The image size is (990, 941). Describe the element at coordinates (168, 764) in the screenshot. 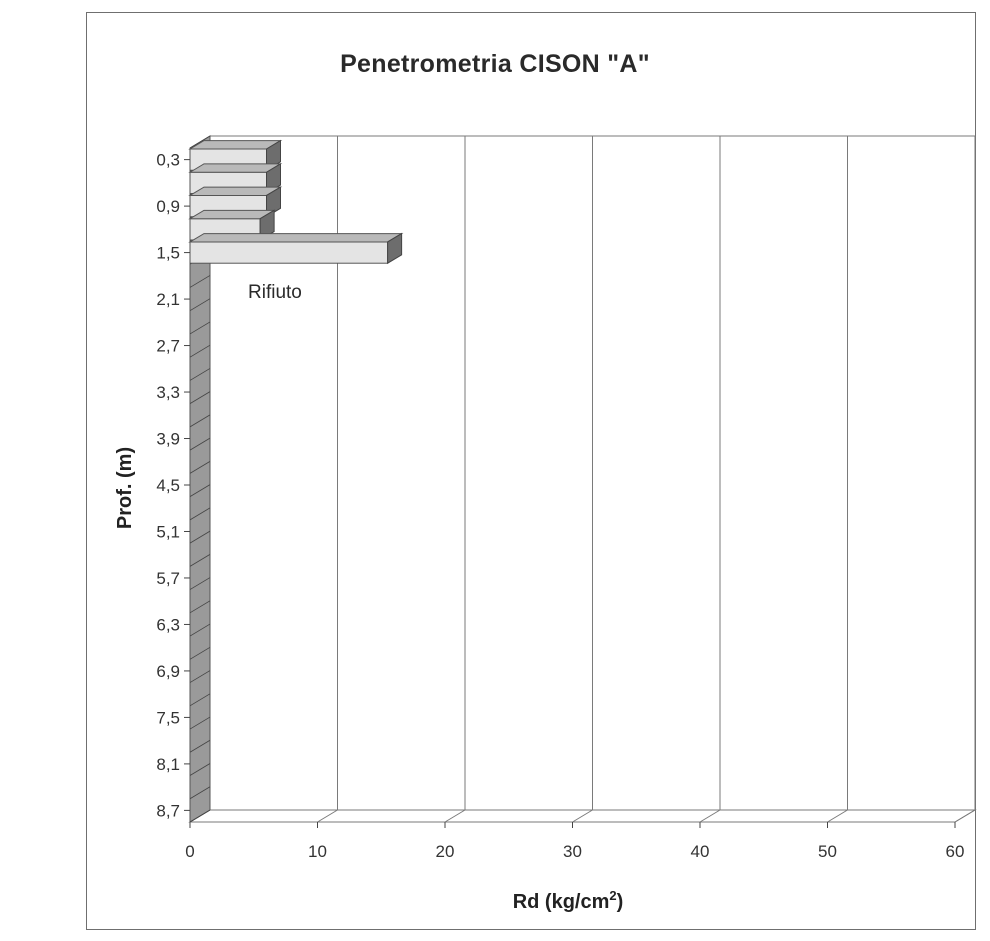

I see `y-tick-label: 8,1` at that location.